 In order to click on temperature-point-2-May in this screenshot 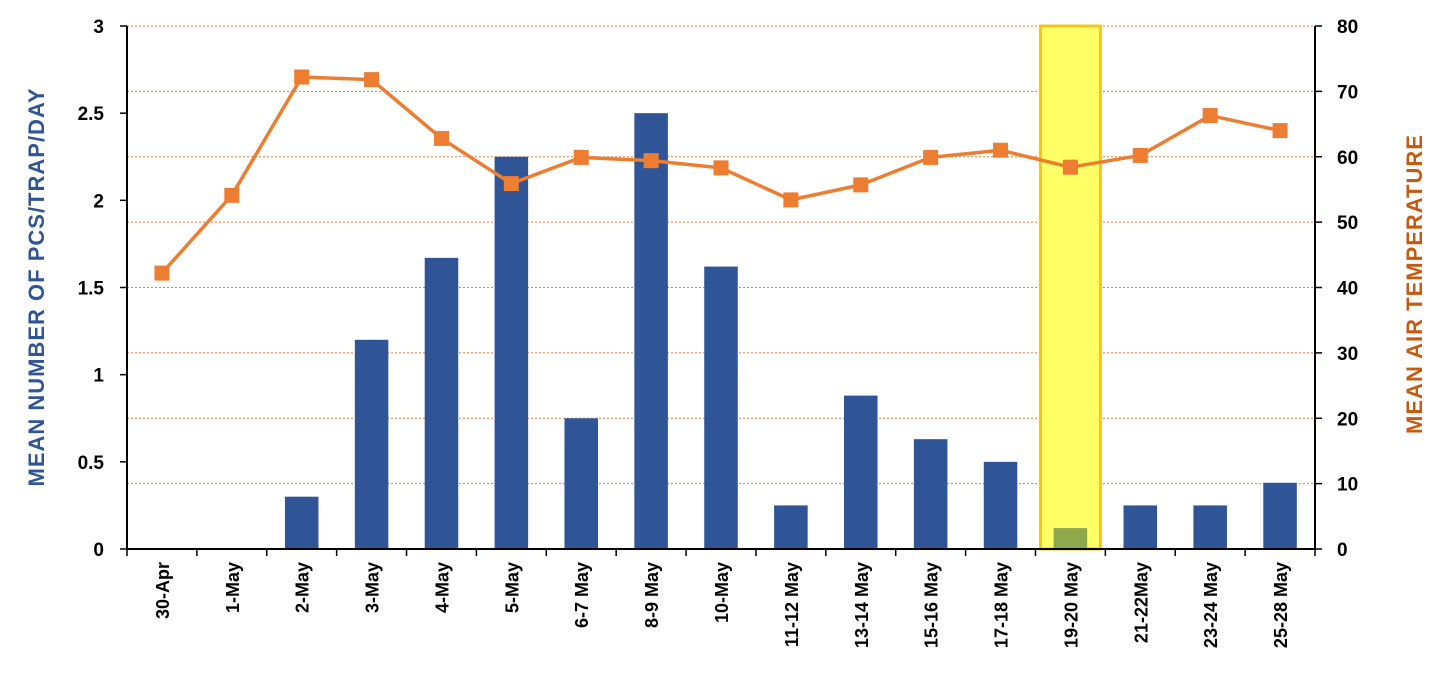, I will do `click(302, 77)`.